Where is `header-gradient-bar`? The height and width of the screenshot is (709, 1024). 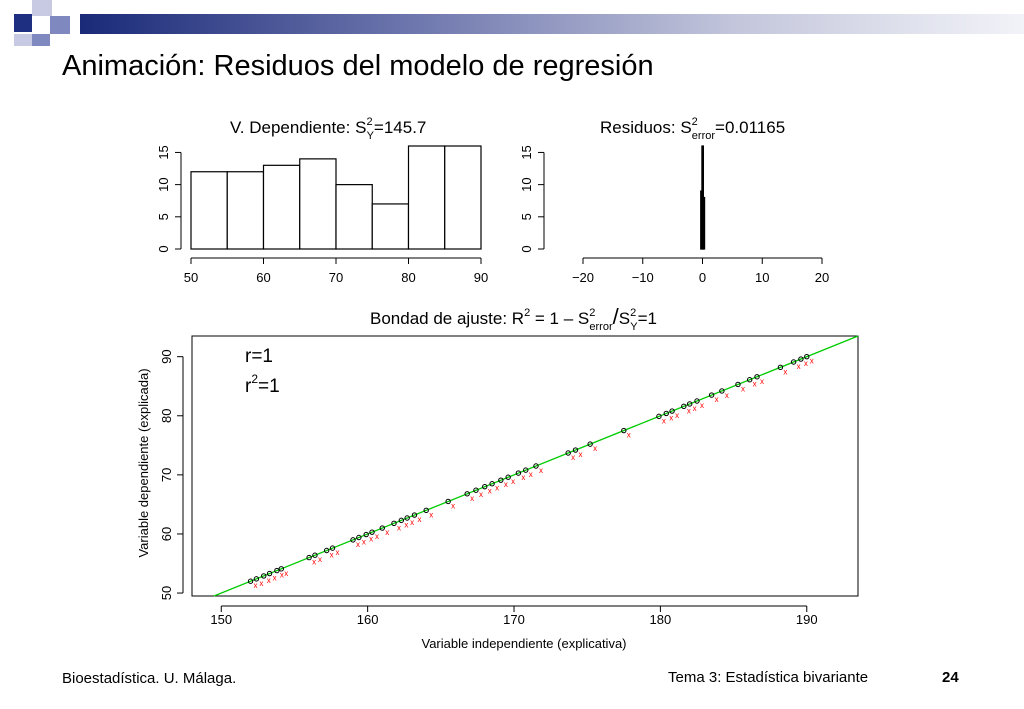
header-gradient-bar is located at coordinates (552, 24).